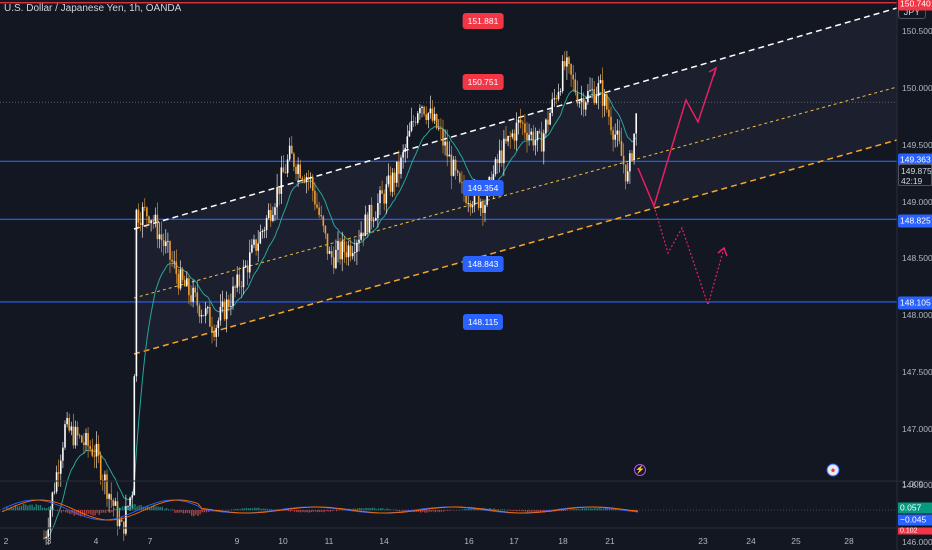 The width and height of the screenshot is (932, 550). What do you see at coordinates (640, 470) in the screenshot?
I see `lightning-icon: ⚡` at bounding box center [640, 470].